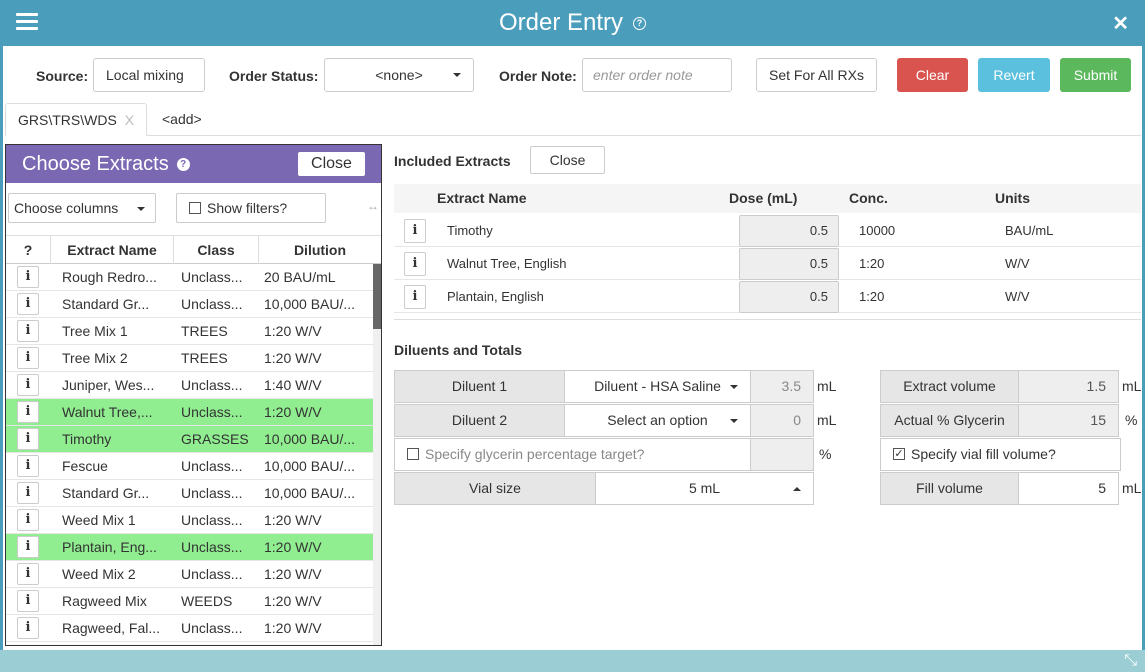 The image size is (1145, 672). What do you see at coordinates (331, 164) in the screenshot?
I see `choose-extracts-close-button: Close` at bounding box center [331, 164].